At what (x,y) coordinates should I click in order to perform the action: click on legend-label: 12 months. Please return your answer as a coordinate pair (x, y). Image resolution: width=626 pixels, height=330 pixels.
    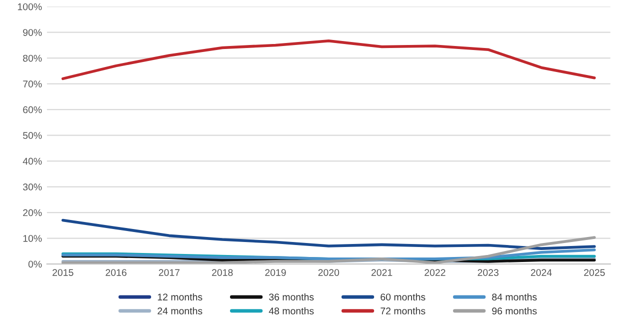
    Looking at the image, I should click on (180, 296).